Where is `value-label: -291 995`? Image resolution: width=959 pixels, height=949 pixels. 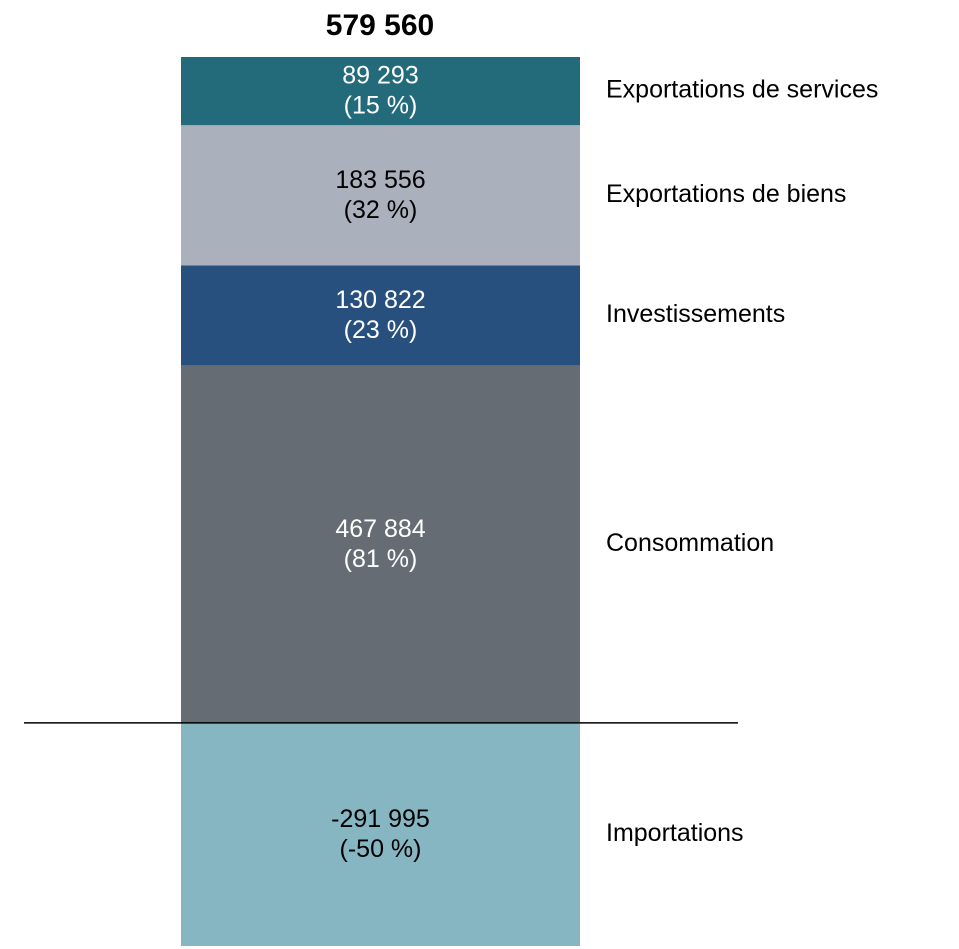 value-label: -291 995 is located at coordinates (380, 819).